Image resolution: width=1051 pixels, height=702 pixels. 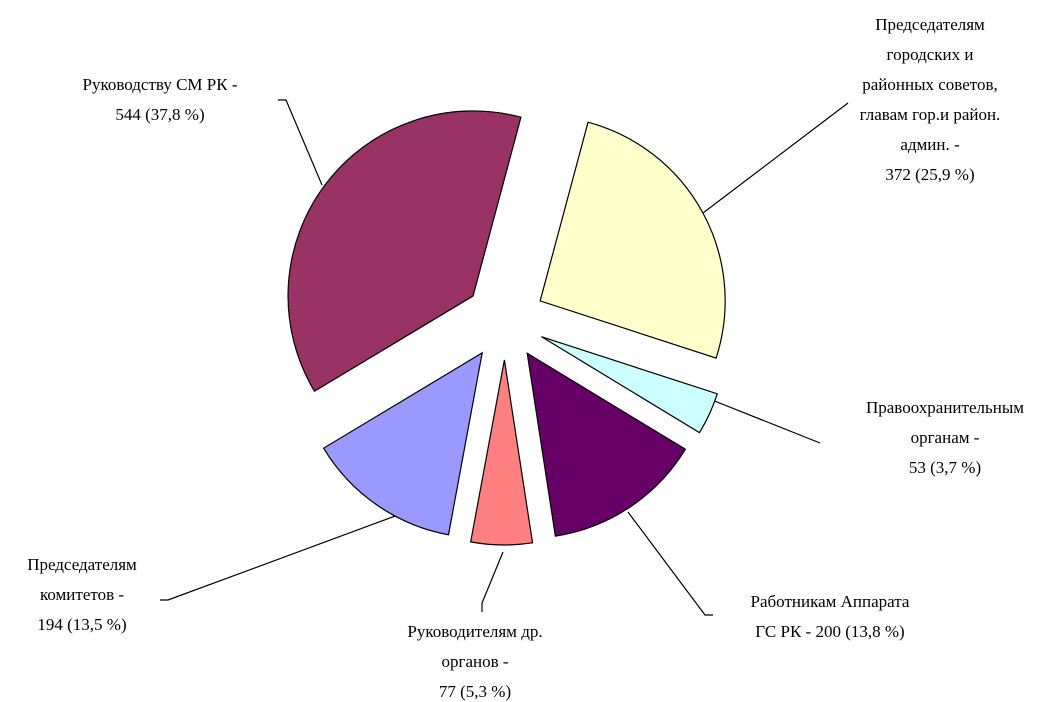 I want to click on label-line: органов -, so click(x=474, y=661).